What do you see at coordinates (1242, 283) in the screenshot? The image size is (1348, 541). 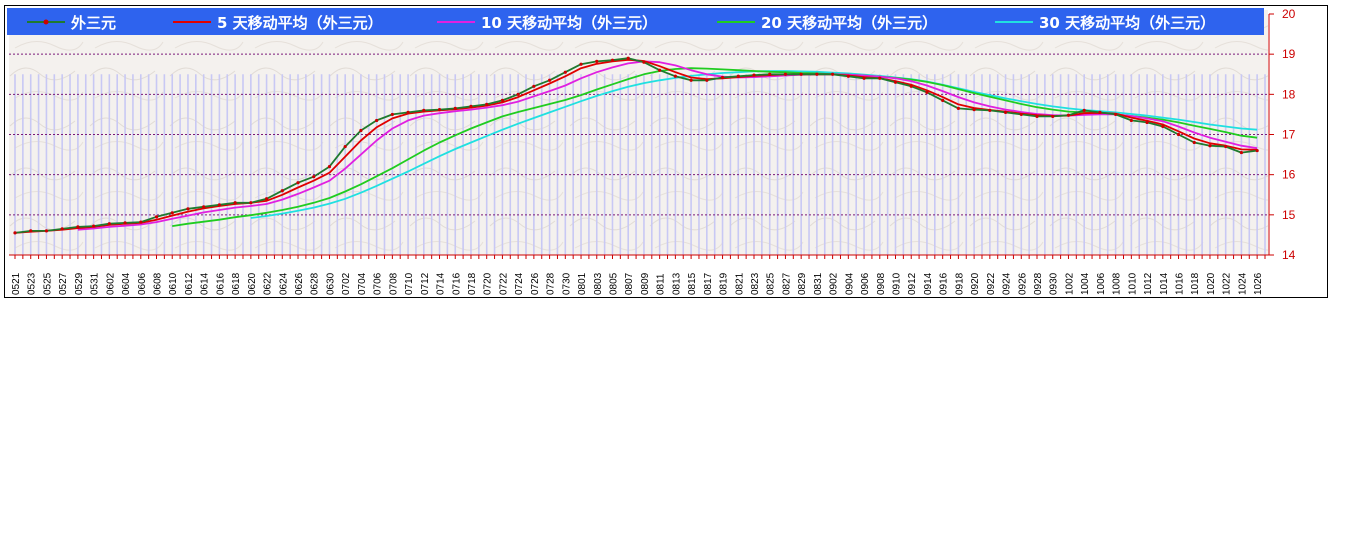 I see `x-tick-label: 1024` at bounding box center [1242, 283].